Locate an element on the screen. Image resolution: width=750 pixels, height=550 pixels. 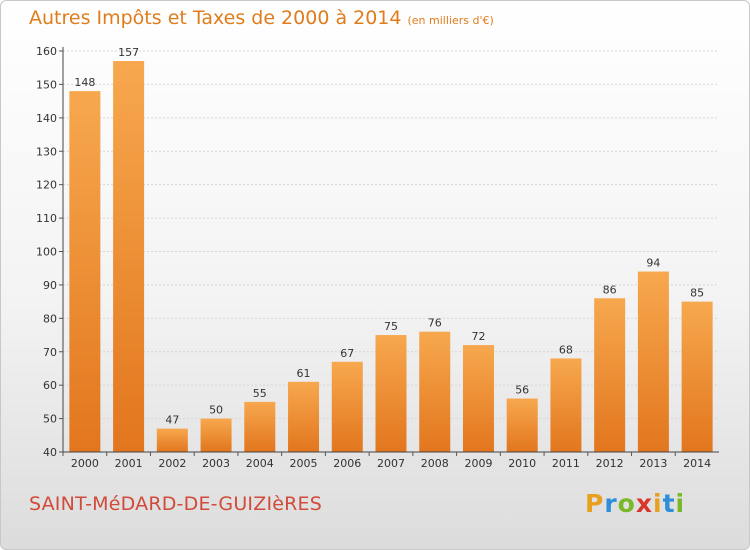
x-tick-label: 2004 is located at coordinates (260, 463).